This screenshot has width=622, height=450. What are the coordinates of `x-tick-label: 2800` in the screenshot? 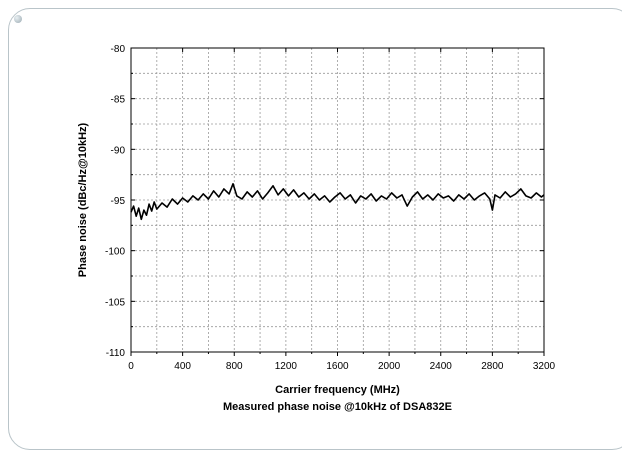 It's located at (492, 366).